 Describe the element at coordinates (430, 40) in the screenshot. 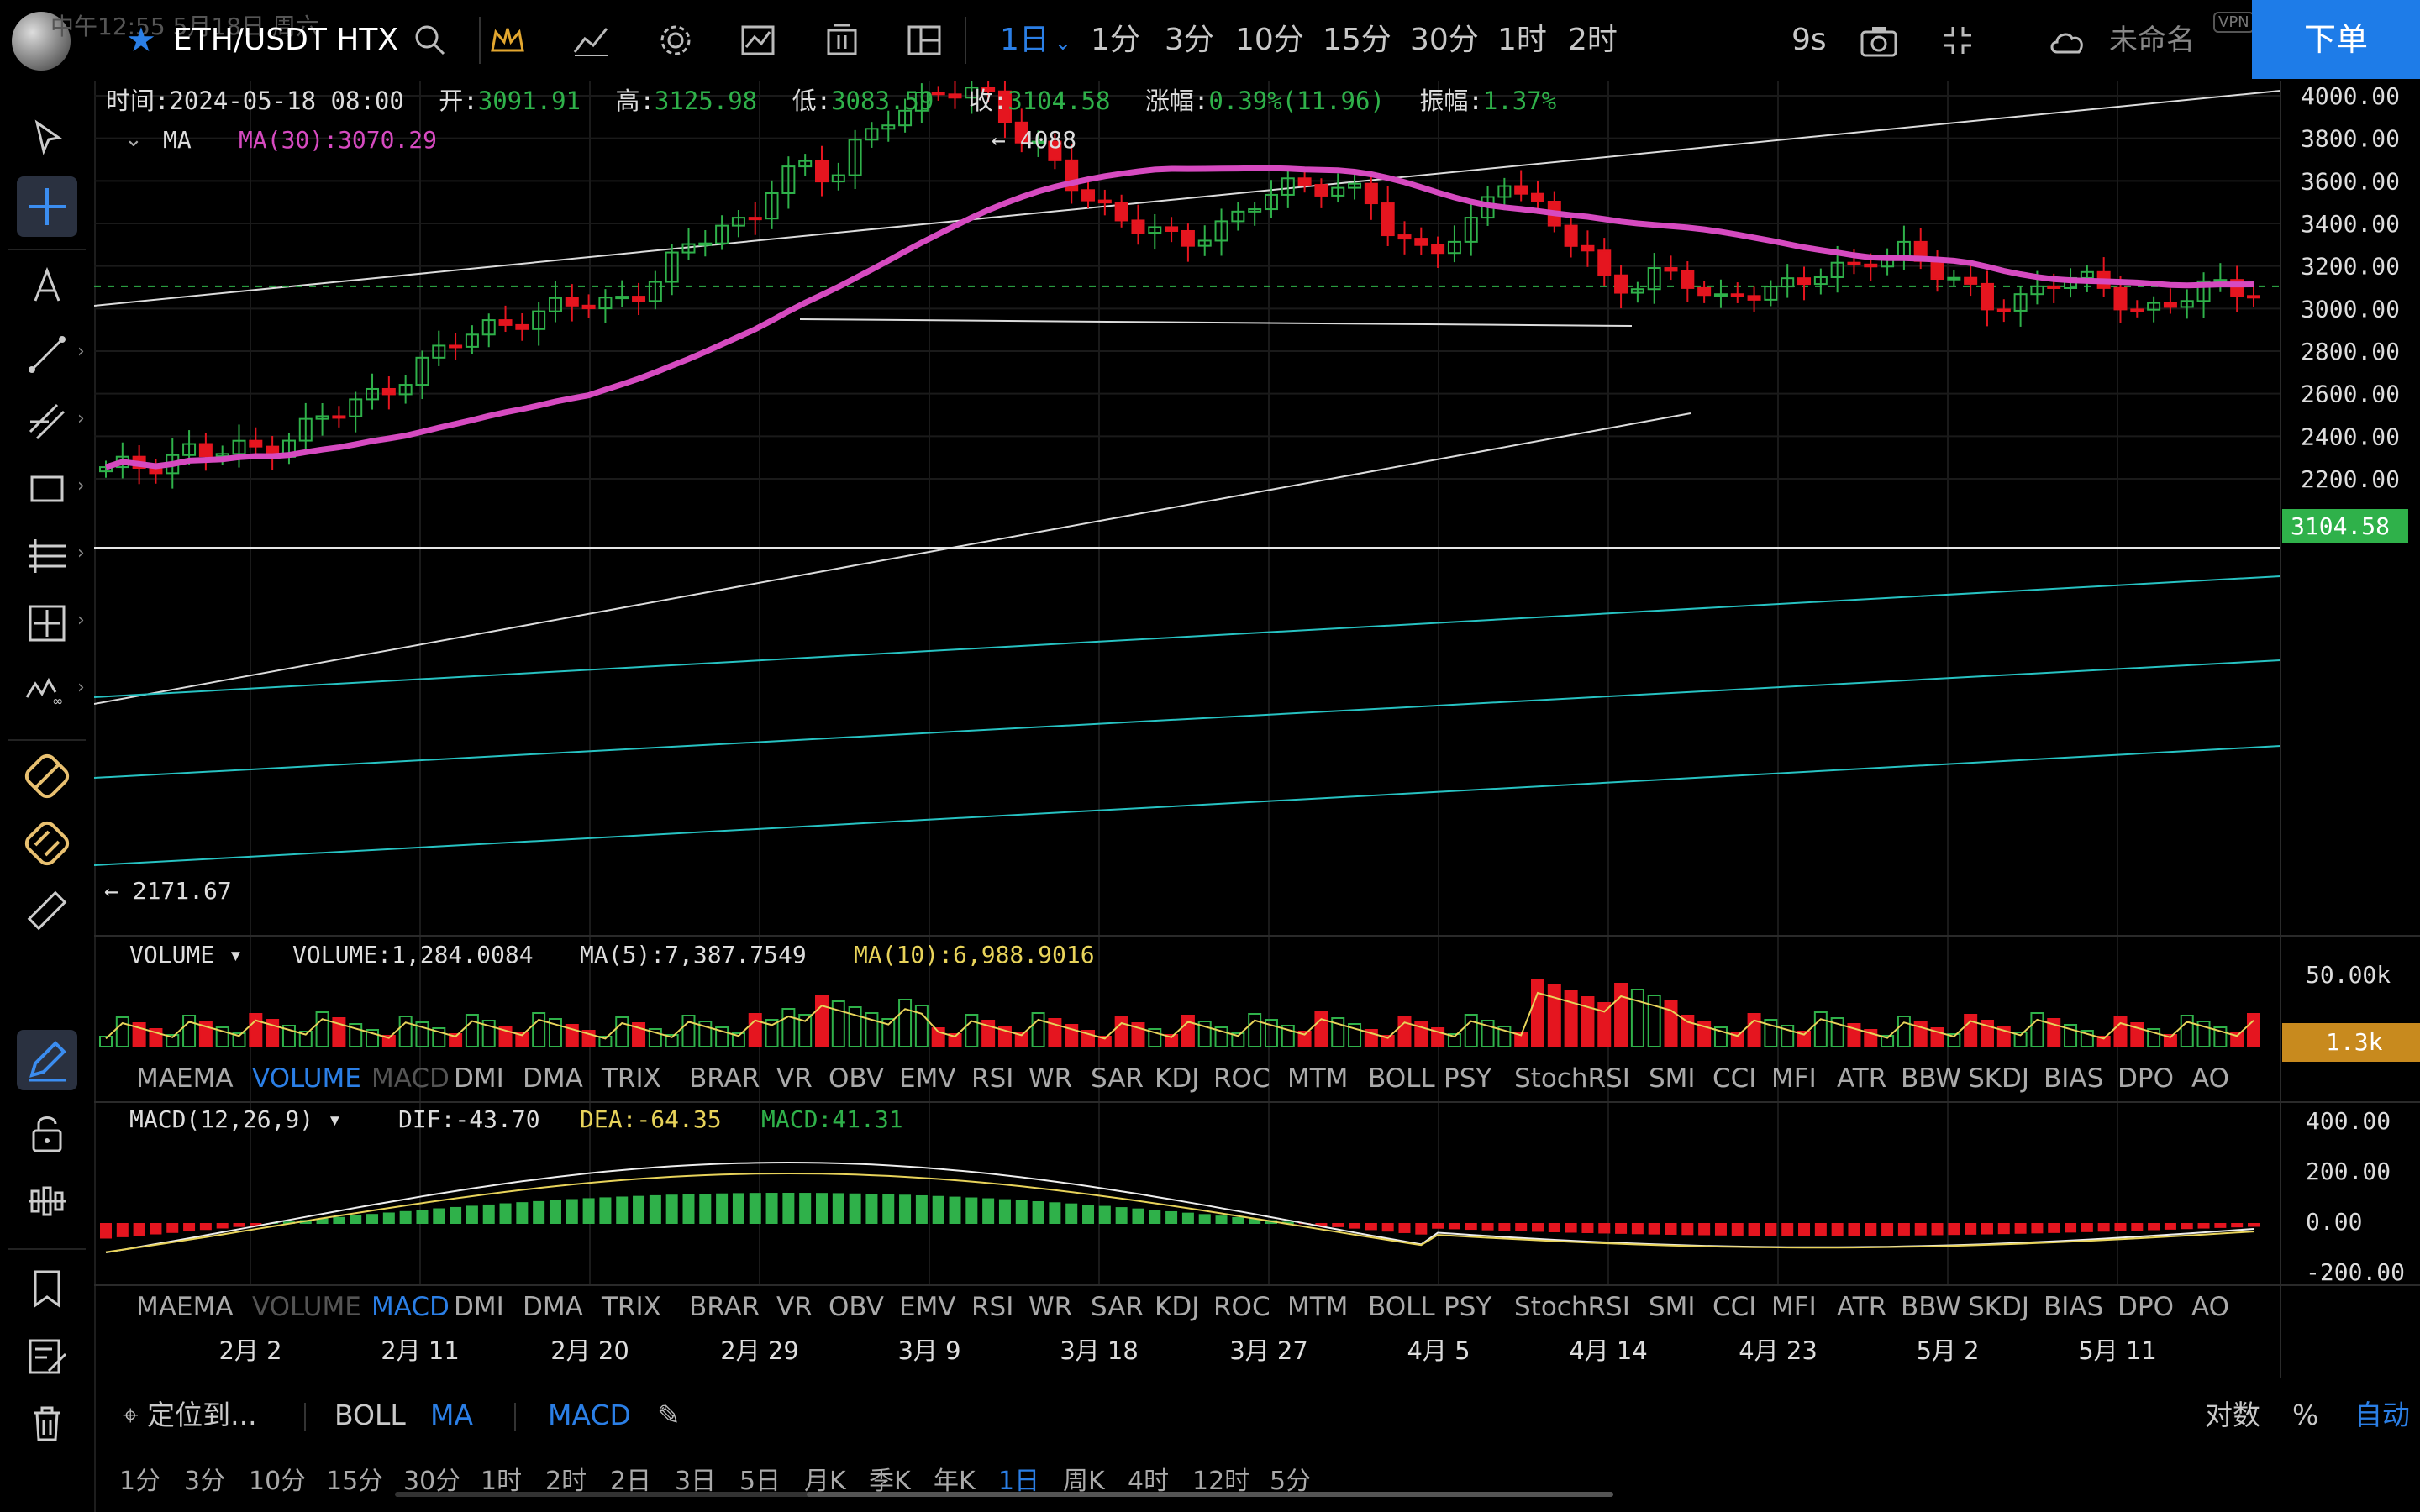

I see `search-icon` at that location.